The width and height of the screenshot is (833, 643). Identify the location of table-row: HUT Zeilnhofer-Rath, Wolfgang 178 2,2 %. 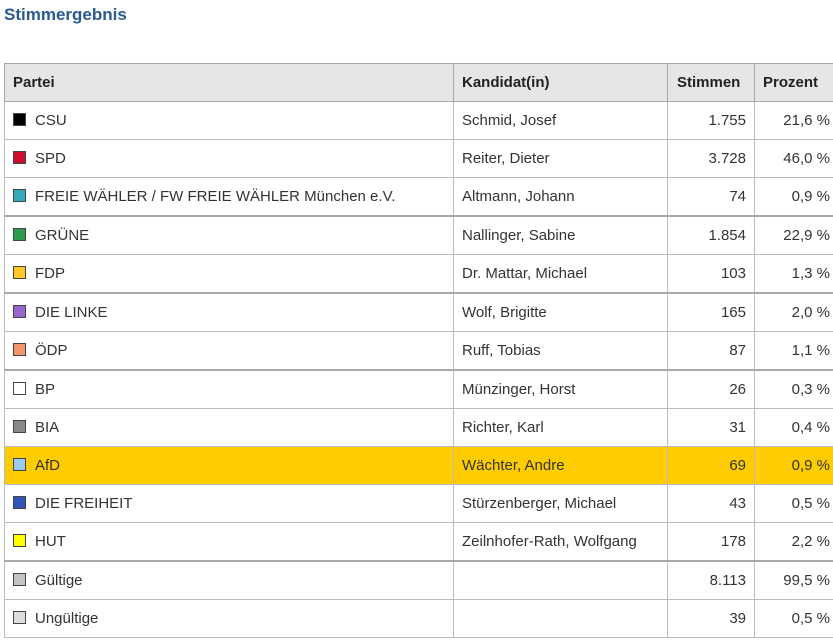
(418, 542).